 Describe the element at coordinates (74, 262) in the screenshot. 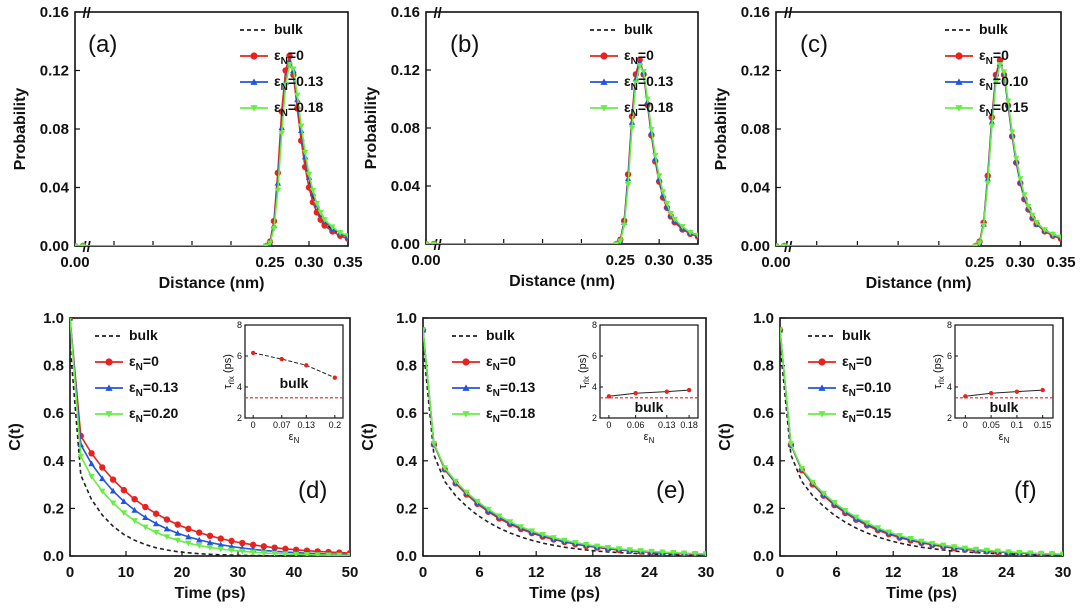

I see `x-tick-label: 0.00` at that location.